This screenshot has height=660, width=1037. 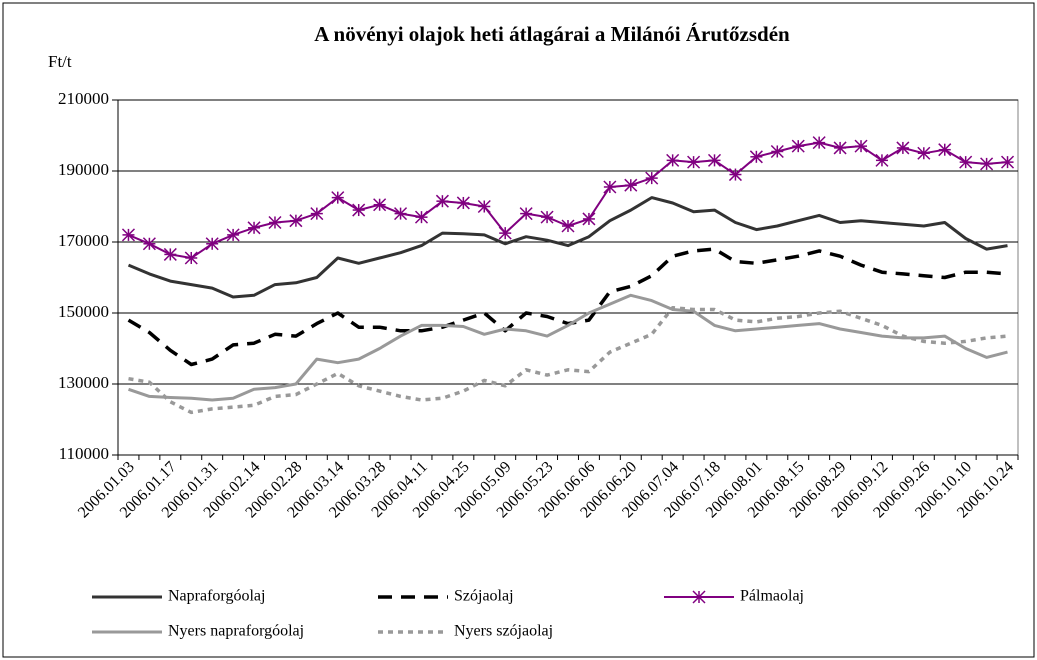 I want to click on legend-label: Pálmaolaj, so click(x=772, y=596).